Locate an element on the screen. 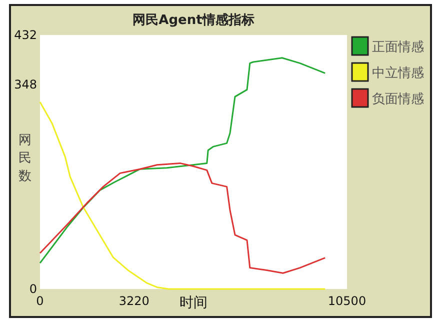 Image resolution: width=441 pixels, height=323 pixels. y-axis-title: 网民数 is located at coordinates (25, 158).